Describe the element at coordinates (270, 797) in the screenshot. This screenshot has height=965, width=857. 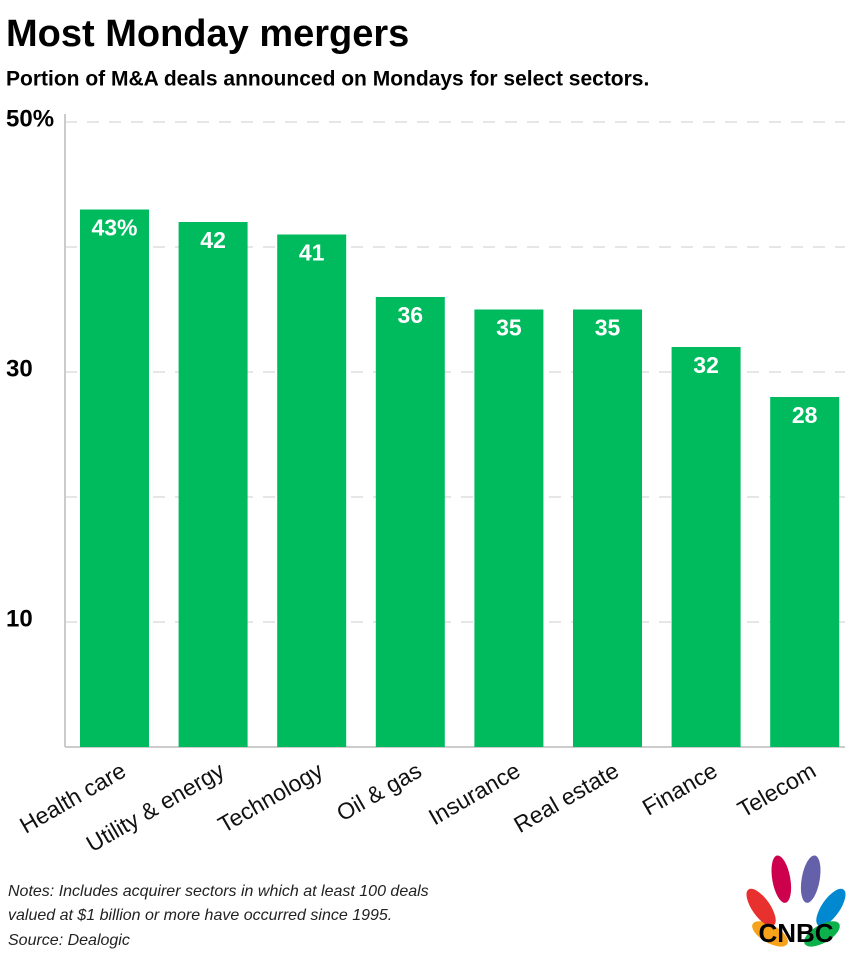
I see `x-tick-label: Technology` at that location.